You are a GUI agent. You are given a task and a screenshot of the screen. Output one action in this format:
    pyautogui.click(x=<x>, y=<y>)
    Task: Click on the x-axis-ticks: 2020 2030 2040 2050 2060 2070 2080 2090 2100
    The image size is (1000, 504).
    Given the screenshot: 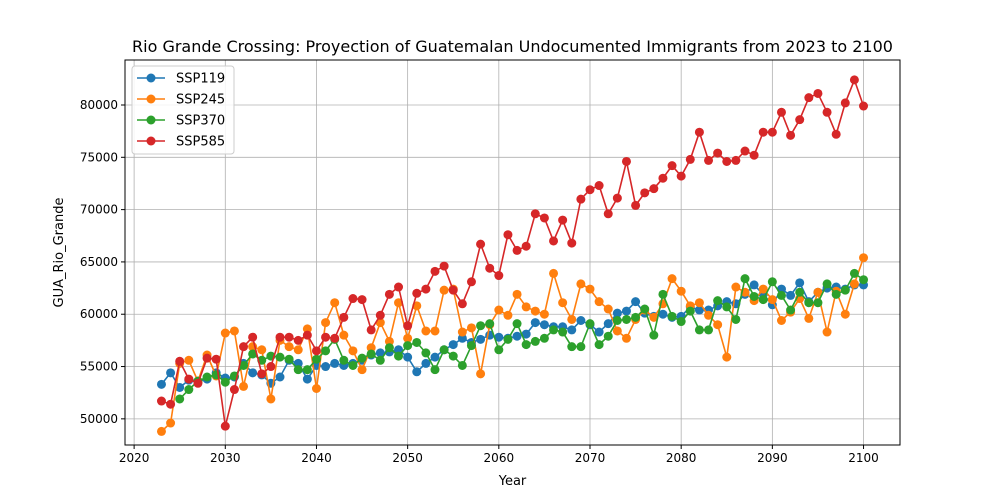 What is the action you would take?
    pyautogui.click(x=499, y=455)
    